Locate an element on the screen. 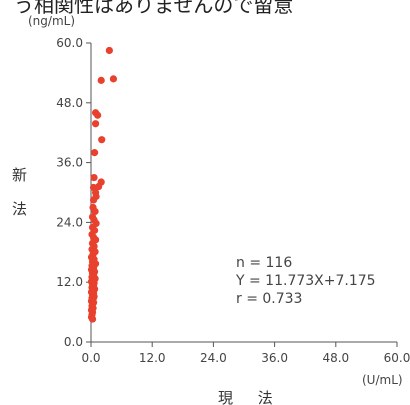  y-tick-label: 24.0 is located at coordinates (69, 222).